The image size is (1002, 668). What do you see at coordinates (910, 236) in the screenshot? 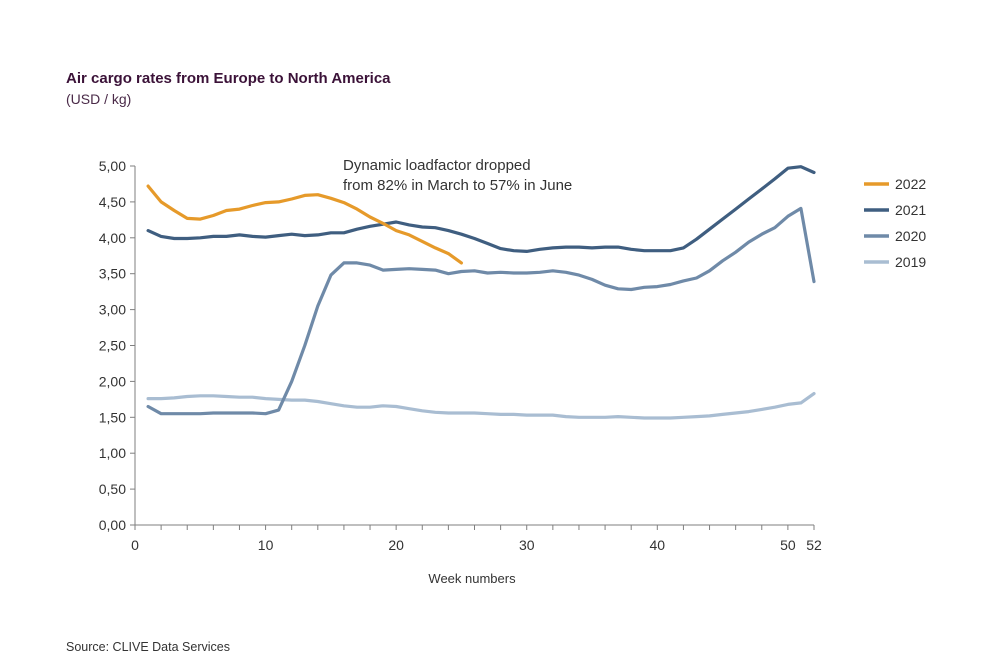
I see `legend-label-2020: 2020` at bounding box center [910, 236].